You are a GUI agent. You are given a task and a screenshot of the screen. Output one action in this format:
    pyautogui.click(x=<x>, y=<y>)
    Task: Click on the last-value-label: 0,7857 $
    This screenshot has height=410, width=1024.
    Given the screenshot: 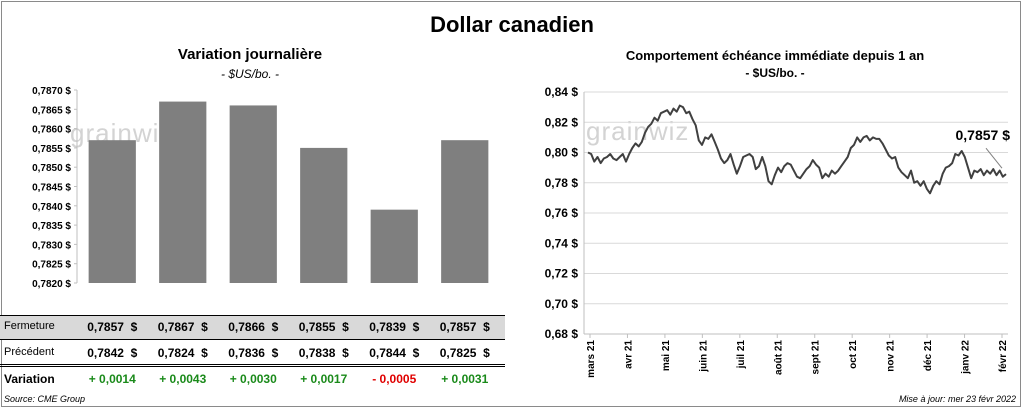 What is the action you would take?
    pyautogui.click(x=983, y=135)
    